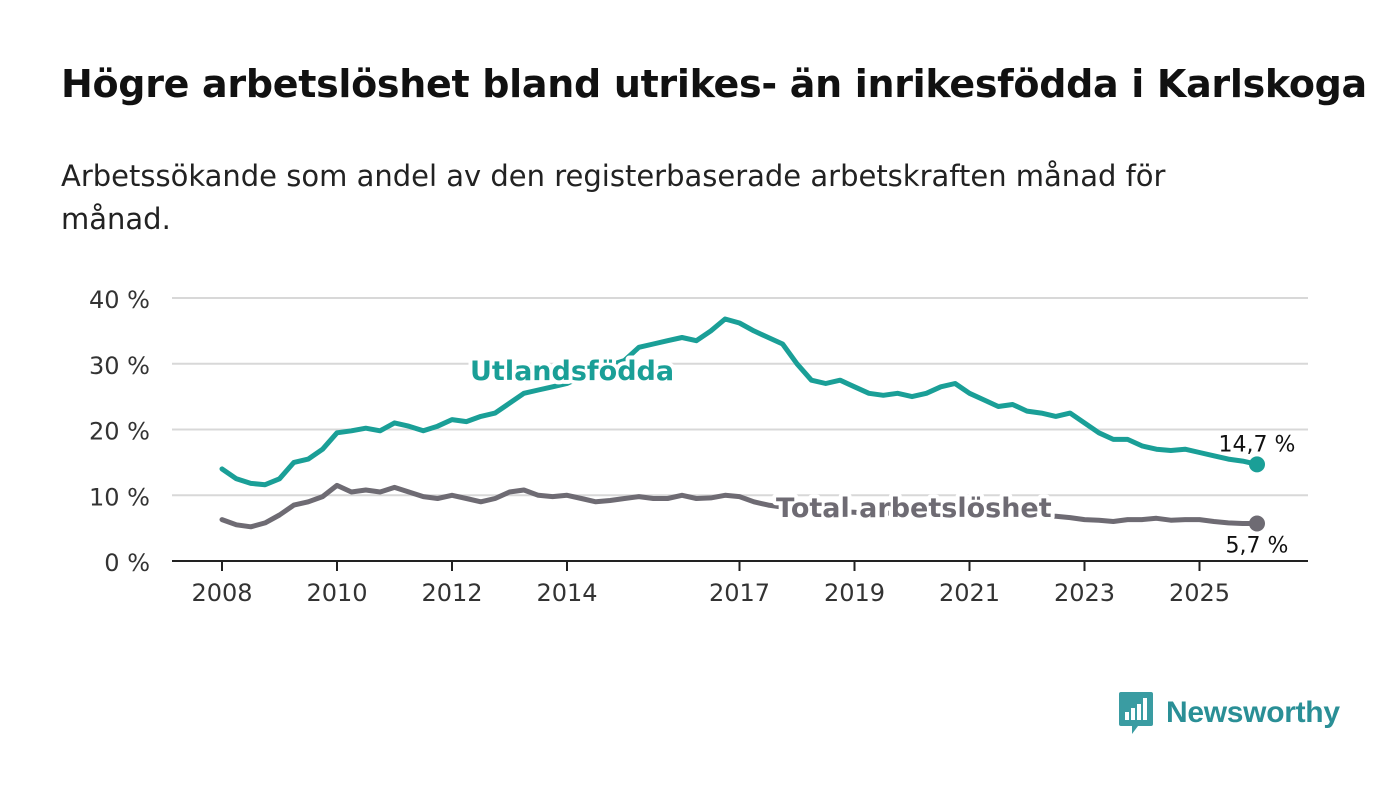 This screenshot has width=1400, height=794. I want to click on newsworthy-logo: Newsworthy, so click(1229, 713).